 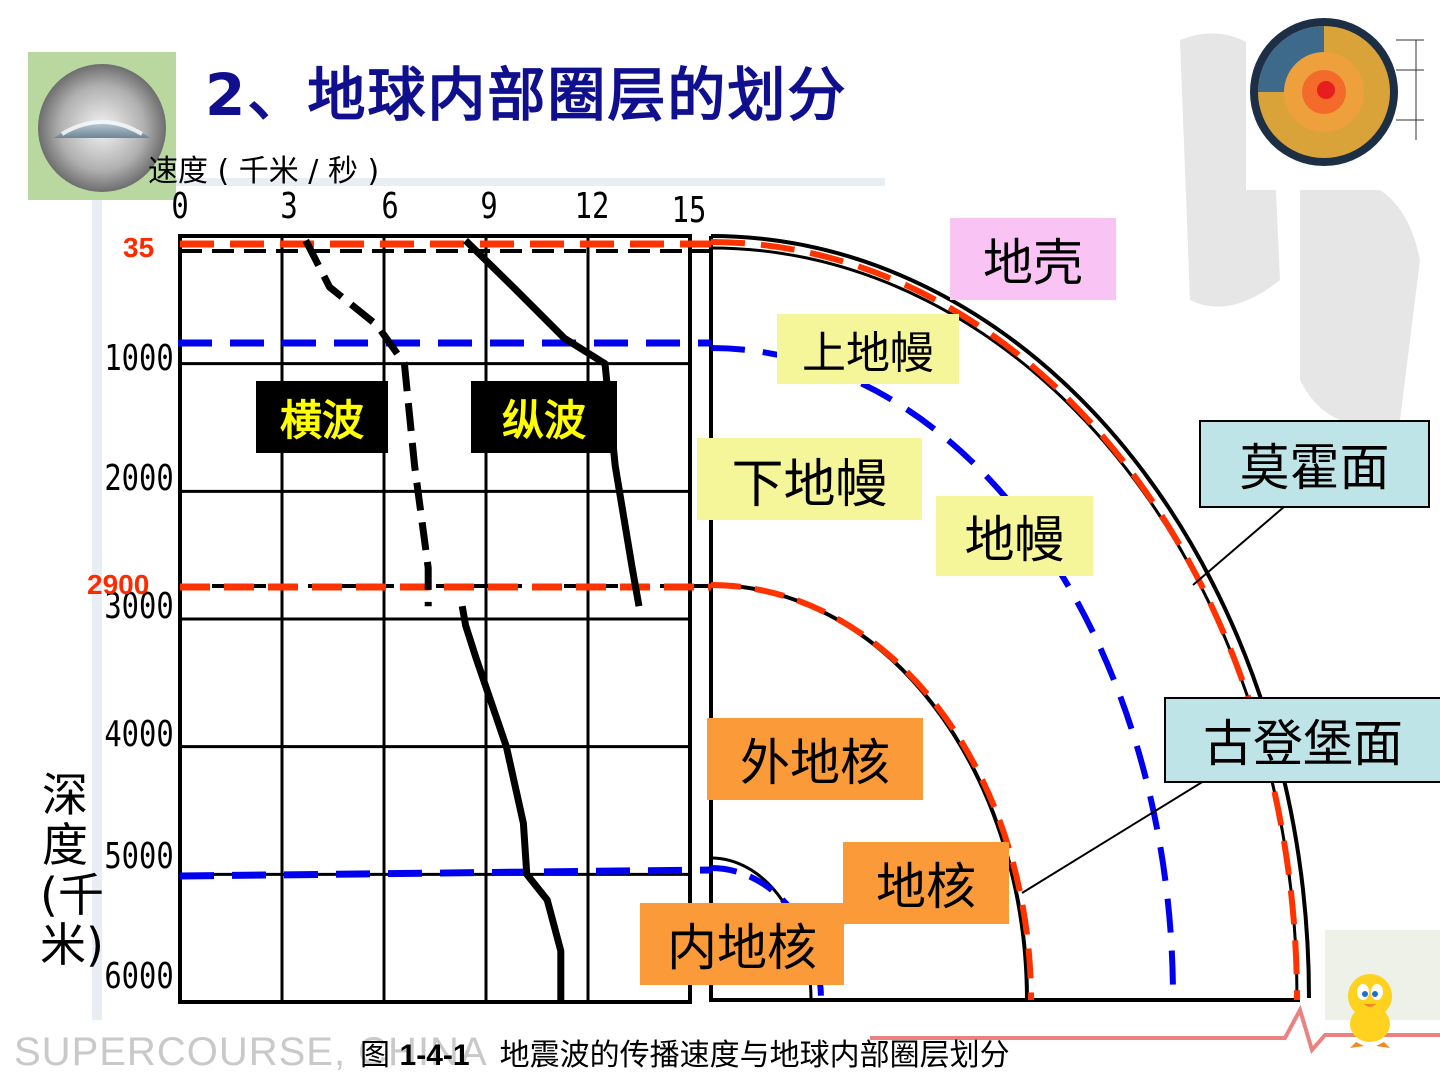 I want to click on depth-axis-label: 深度(千米), so click(x=72, y=870).